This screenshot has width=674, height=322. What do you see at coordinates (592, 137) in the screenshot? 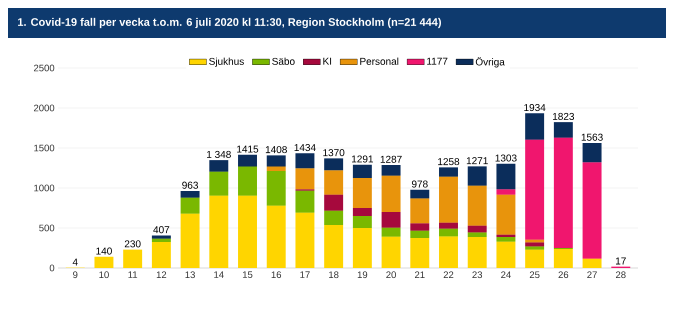
I see `total-label: 1563` at bounding box center [592, 137].